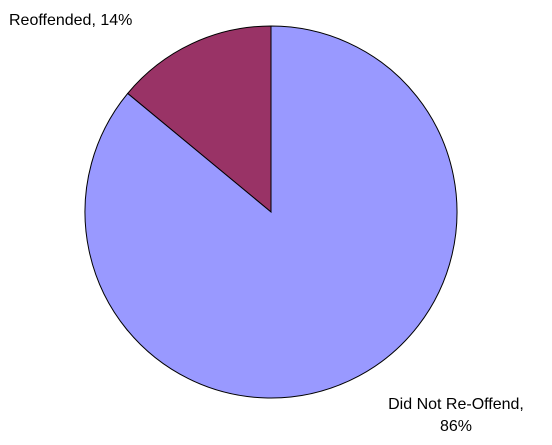 Image resolution: width=552 pixels, height=445 pixels. Describe the element at coordinates (199, 119) in the screenshot. I see `pie-slice-reoffended` at that location.